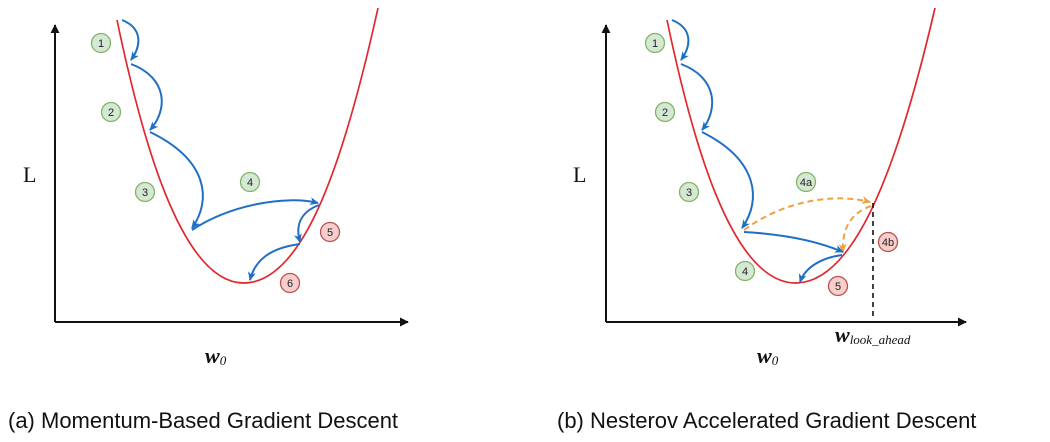 The image size is (1050, 442). I want to click on lookahead-label: wlook_ahead, so click(873, 334).